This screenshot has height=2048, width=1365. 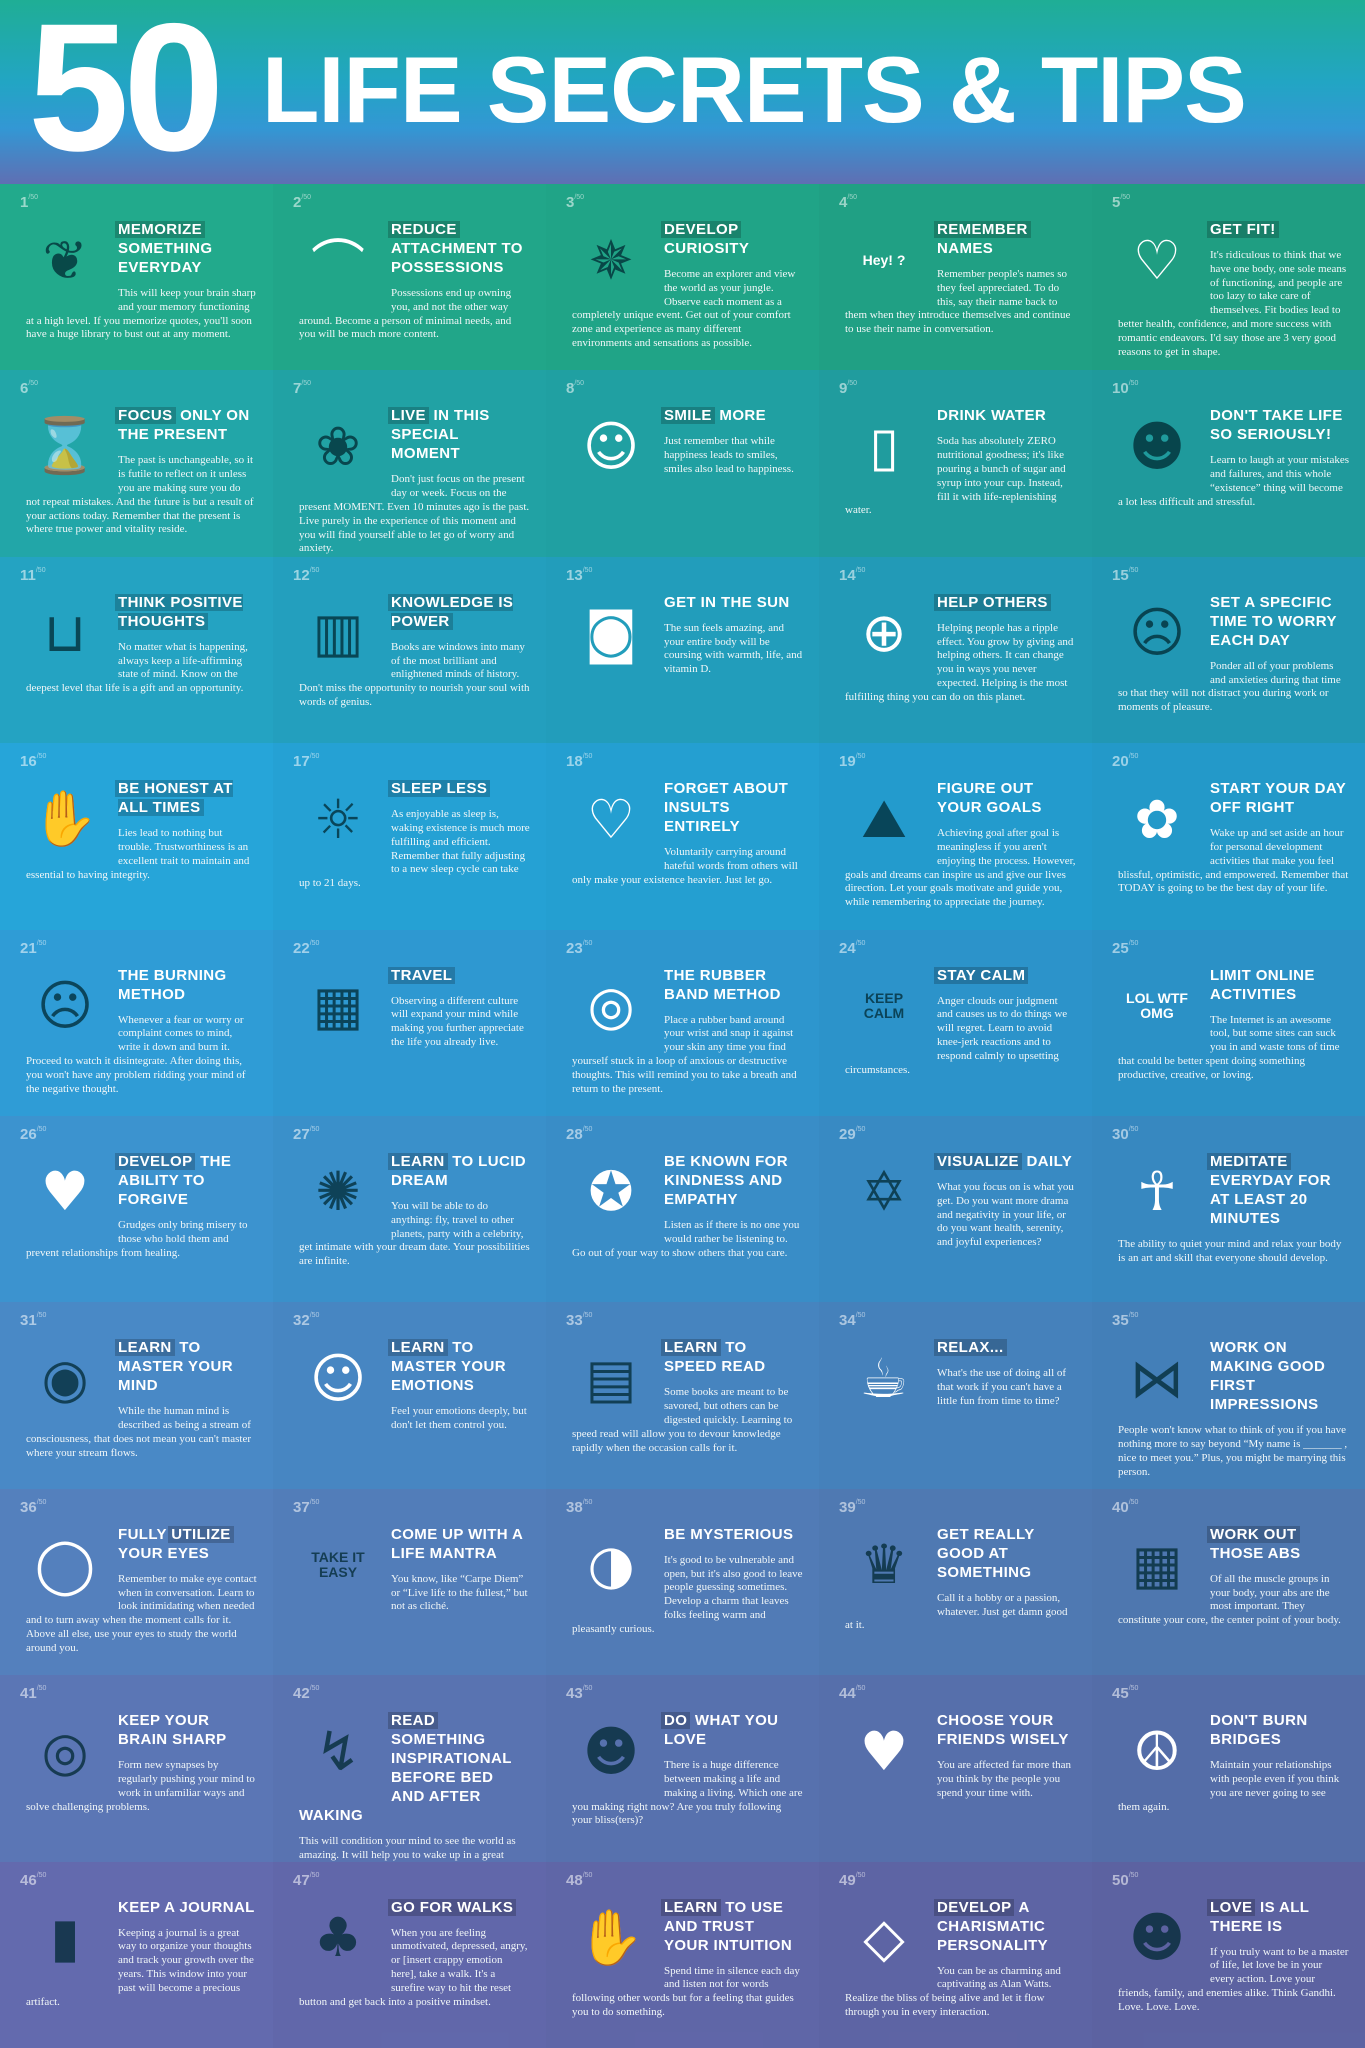 I want to click on tip-title-text: DRINK WATER, so click(x=992, y=416).